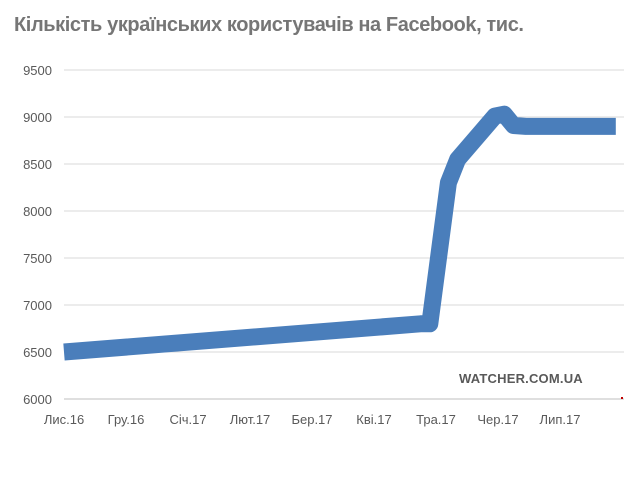  I want to click on y-axis-tick-labels: 6000 6500 7000 7500 8000 8500 9000 9500, so click(37, 235).